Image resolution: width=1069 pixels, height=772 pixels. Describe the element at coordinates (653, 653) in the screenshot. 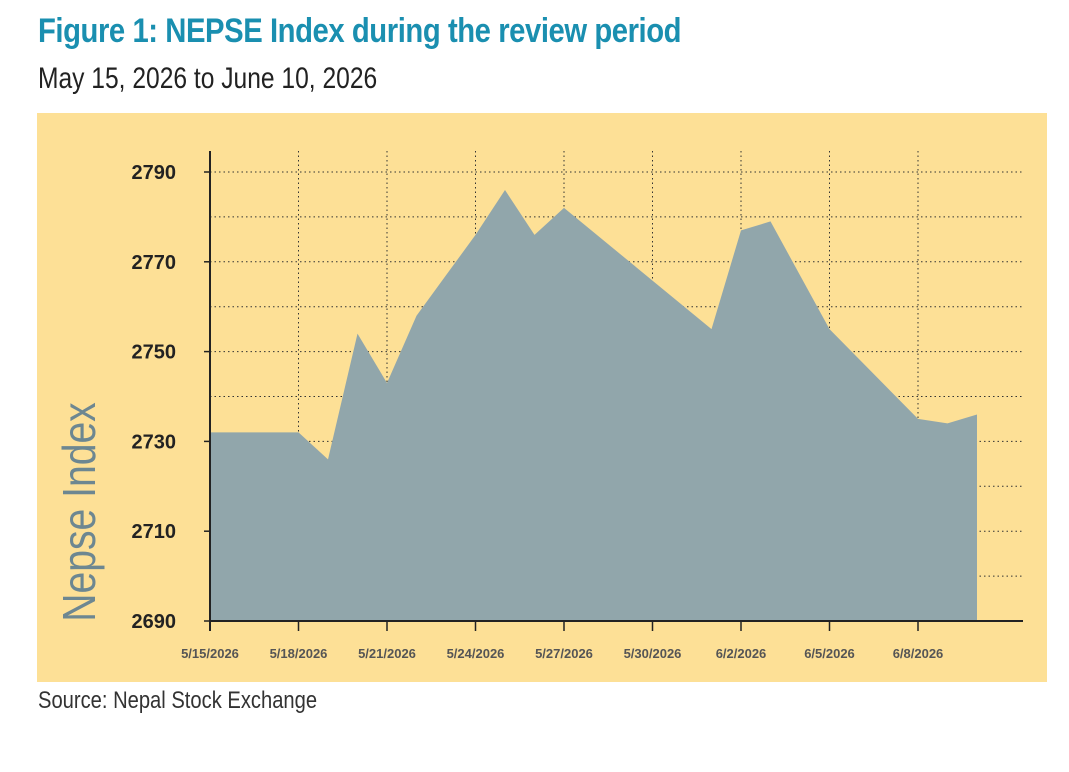

I see `x-tick-label: 5/30/2026` at that location.